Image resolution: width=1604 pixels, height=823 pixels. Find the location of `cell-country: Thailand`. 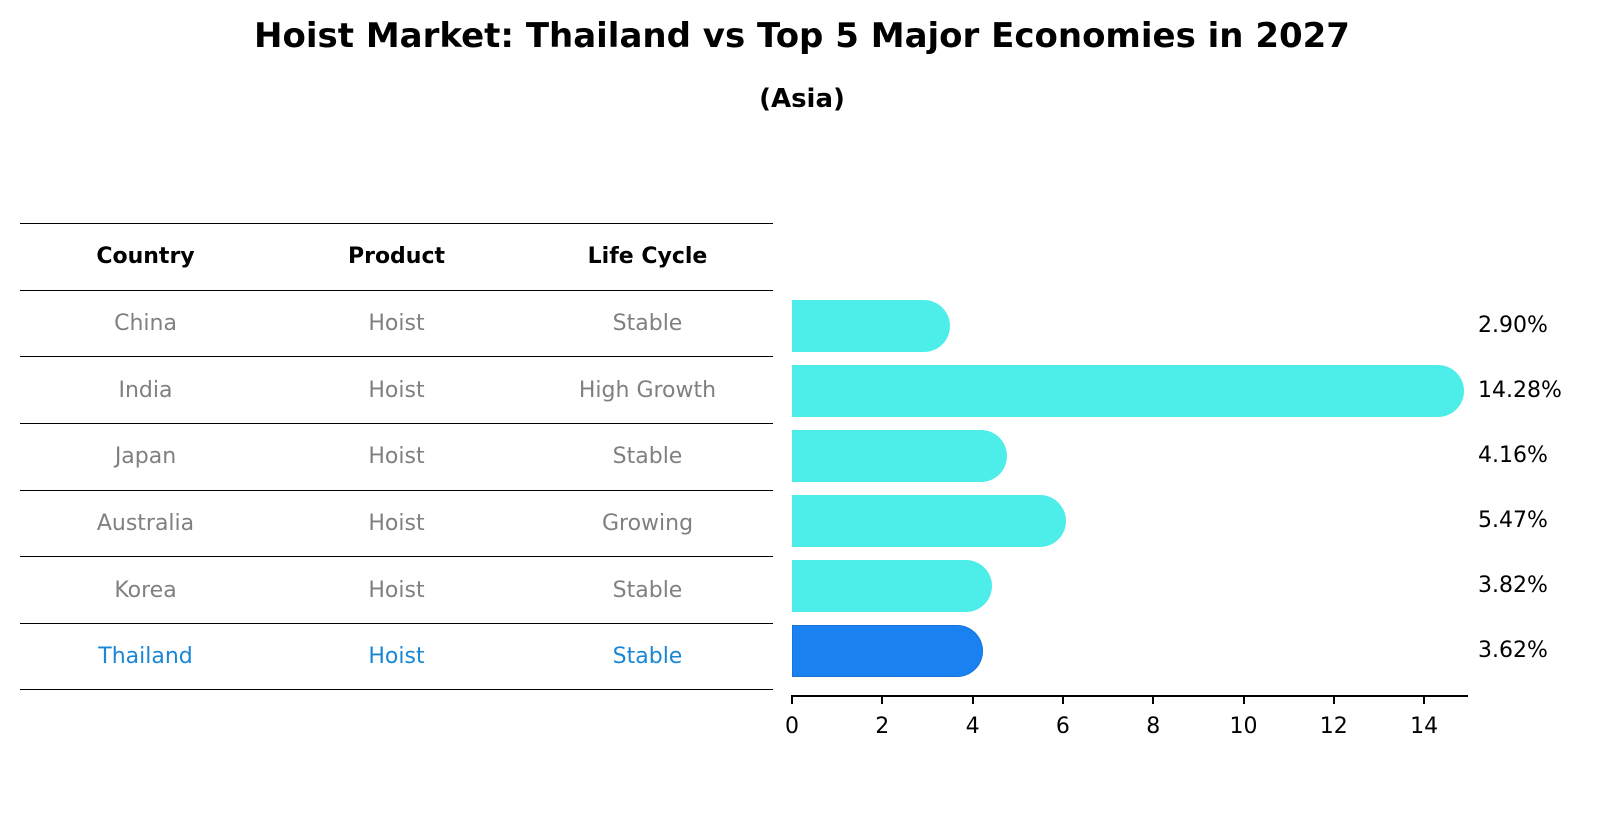

cell-country: Thailand is located at coordinates (145, 656).